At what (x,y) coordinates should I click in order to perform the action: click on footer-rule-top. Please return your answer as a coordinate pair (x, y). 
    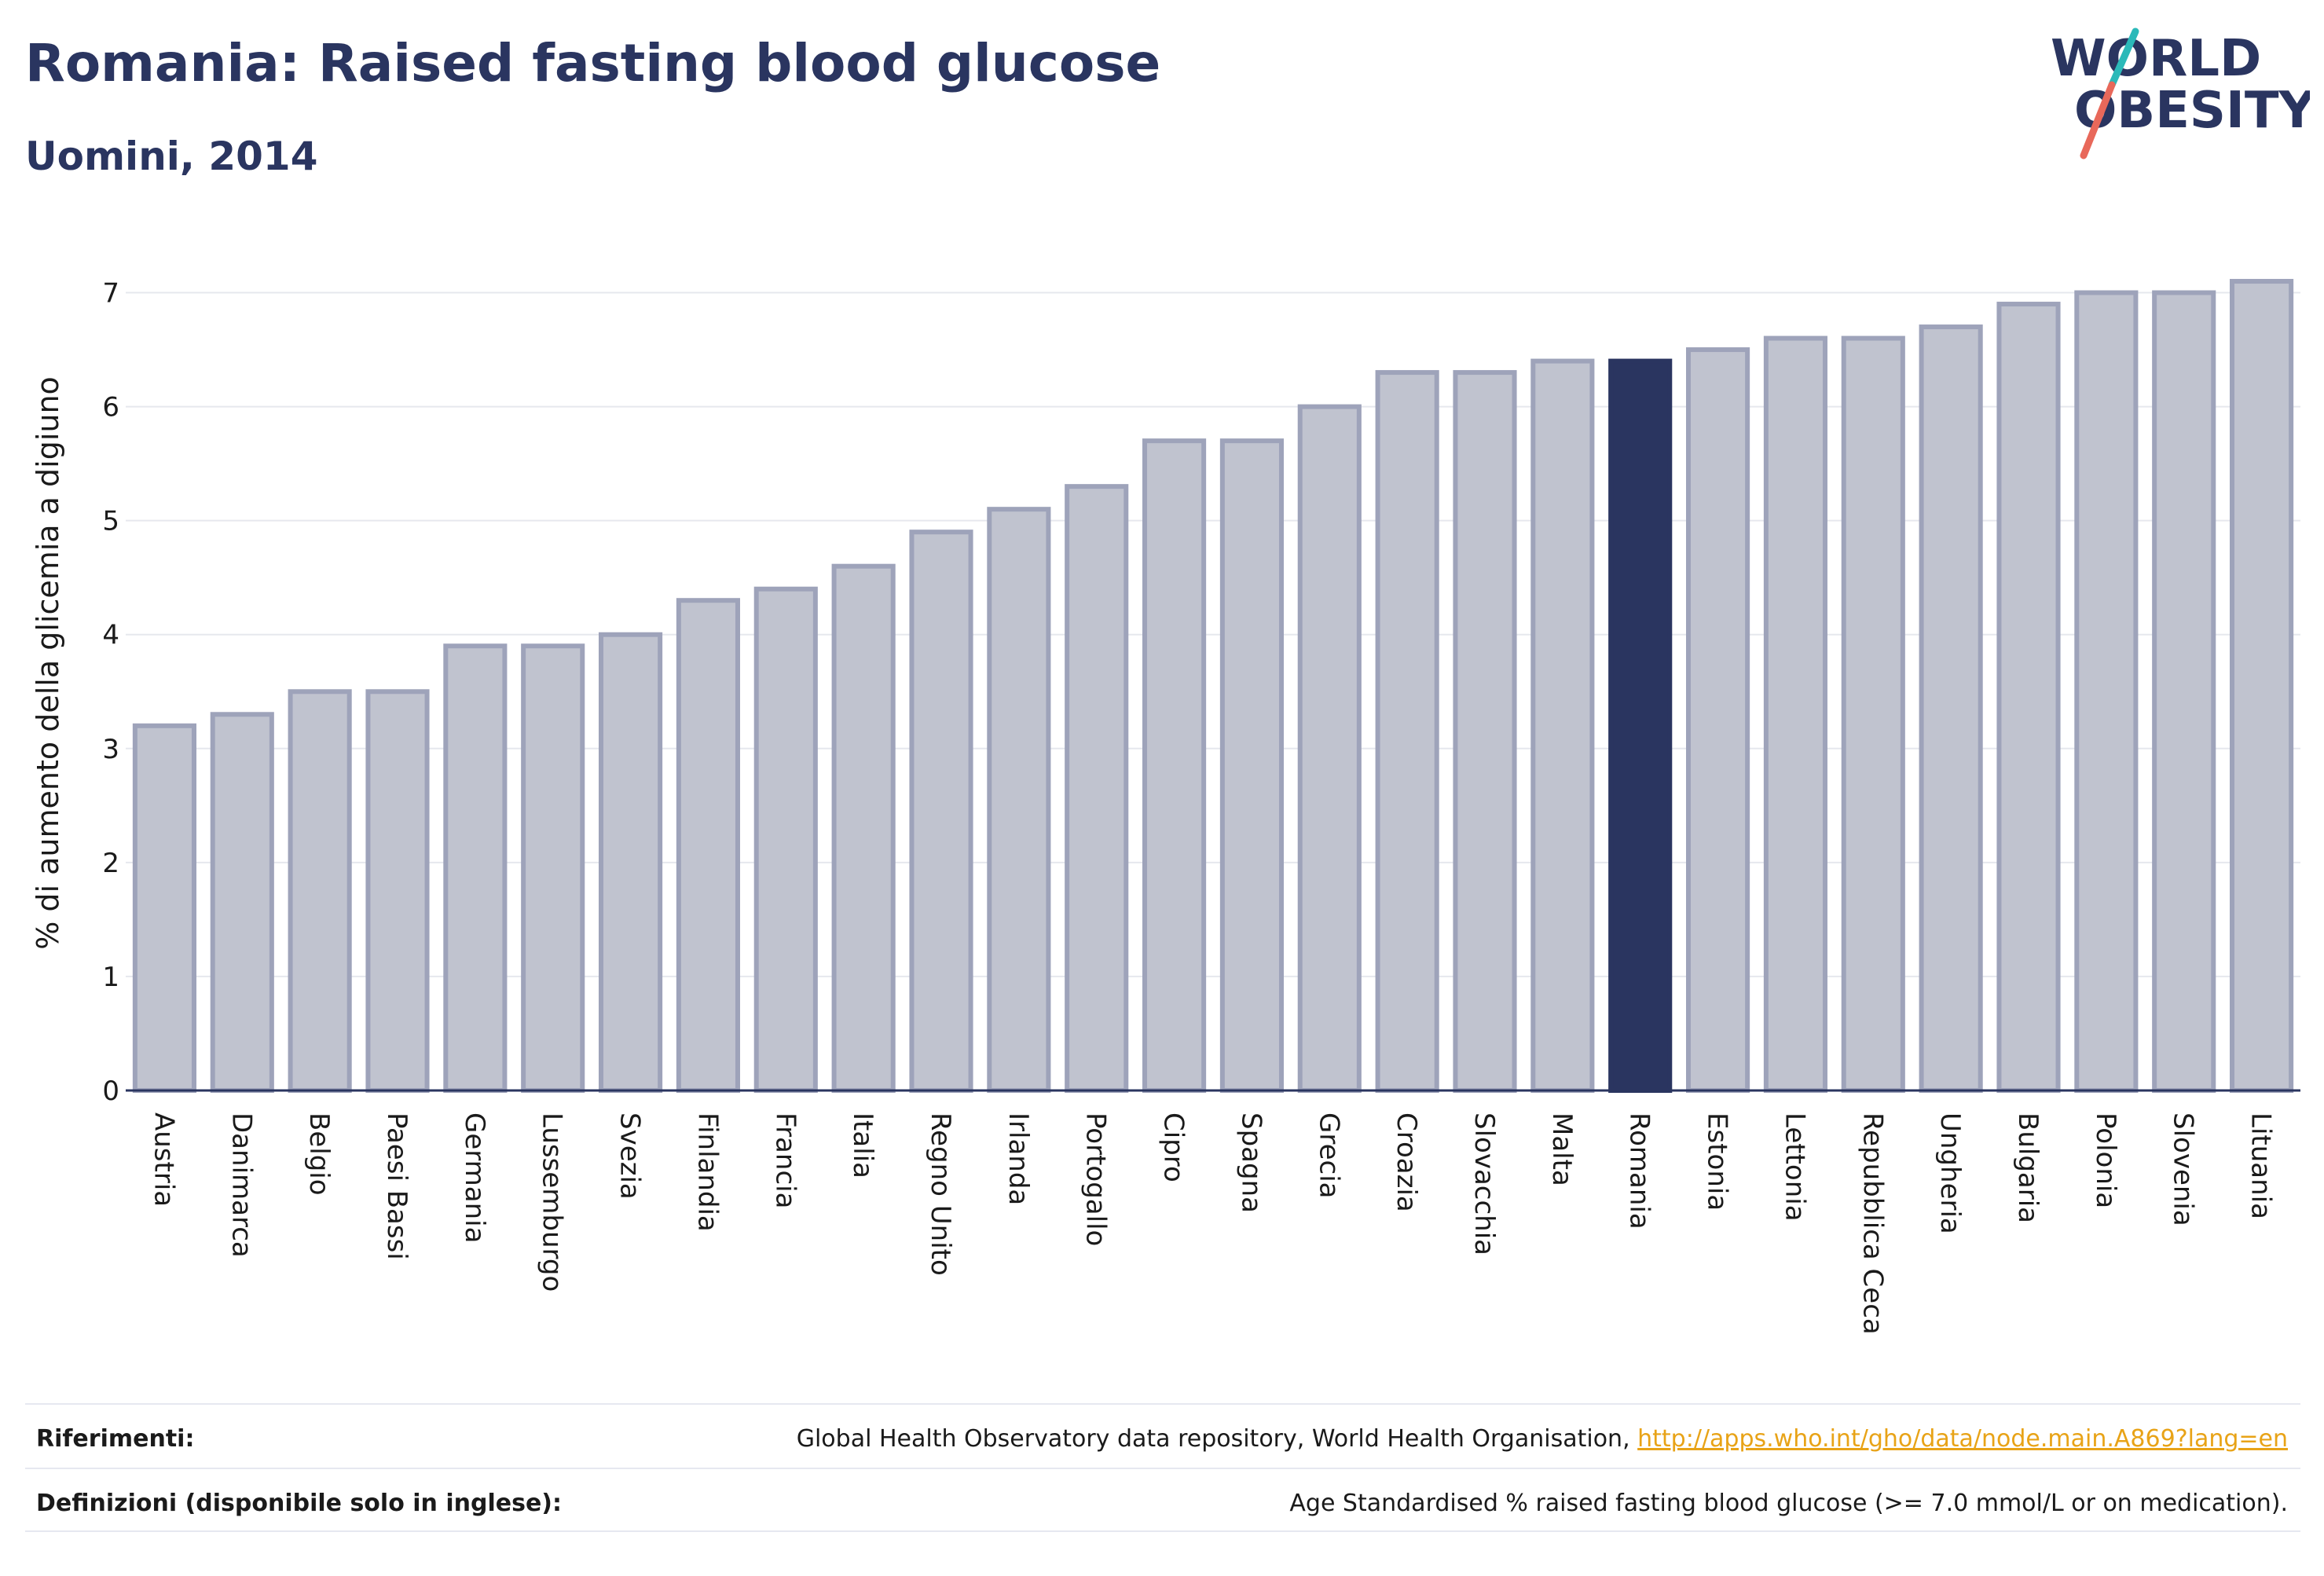
    Looking at the image, I should click on (1162, 1404).